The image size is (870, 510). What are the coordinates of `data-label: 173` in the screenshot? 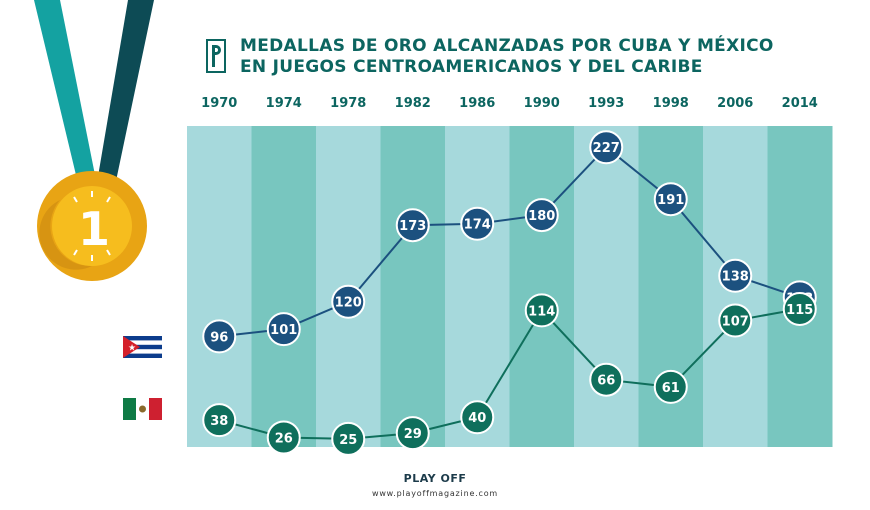 It's located at (412, 226).